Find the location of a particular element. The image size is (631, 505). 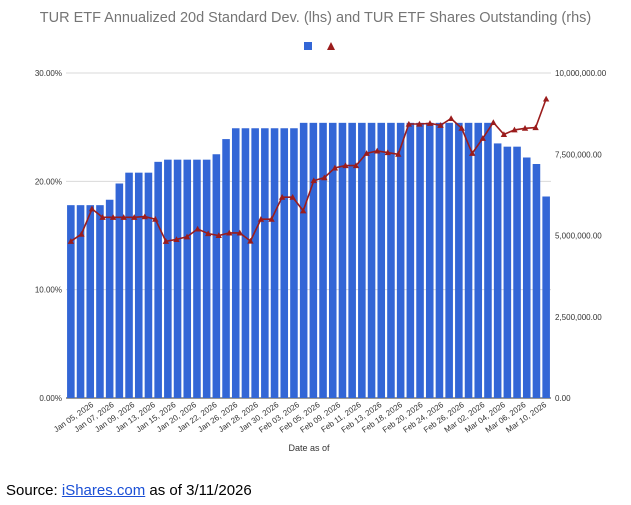

left-tick-label: 30.00% is located at coordinates (48, 73).